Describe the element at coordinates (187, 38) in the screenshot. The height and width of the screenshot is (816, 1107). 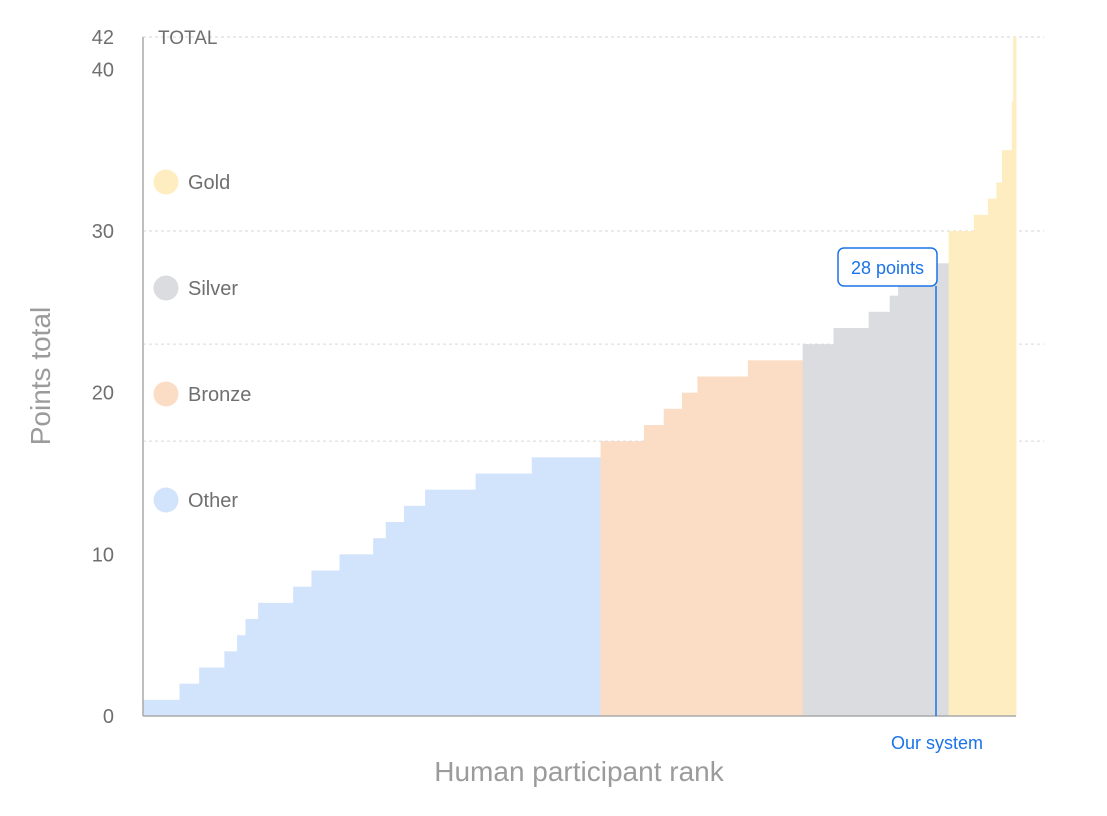
I see `total-label: TOTAL` at that location.